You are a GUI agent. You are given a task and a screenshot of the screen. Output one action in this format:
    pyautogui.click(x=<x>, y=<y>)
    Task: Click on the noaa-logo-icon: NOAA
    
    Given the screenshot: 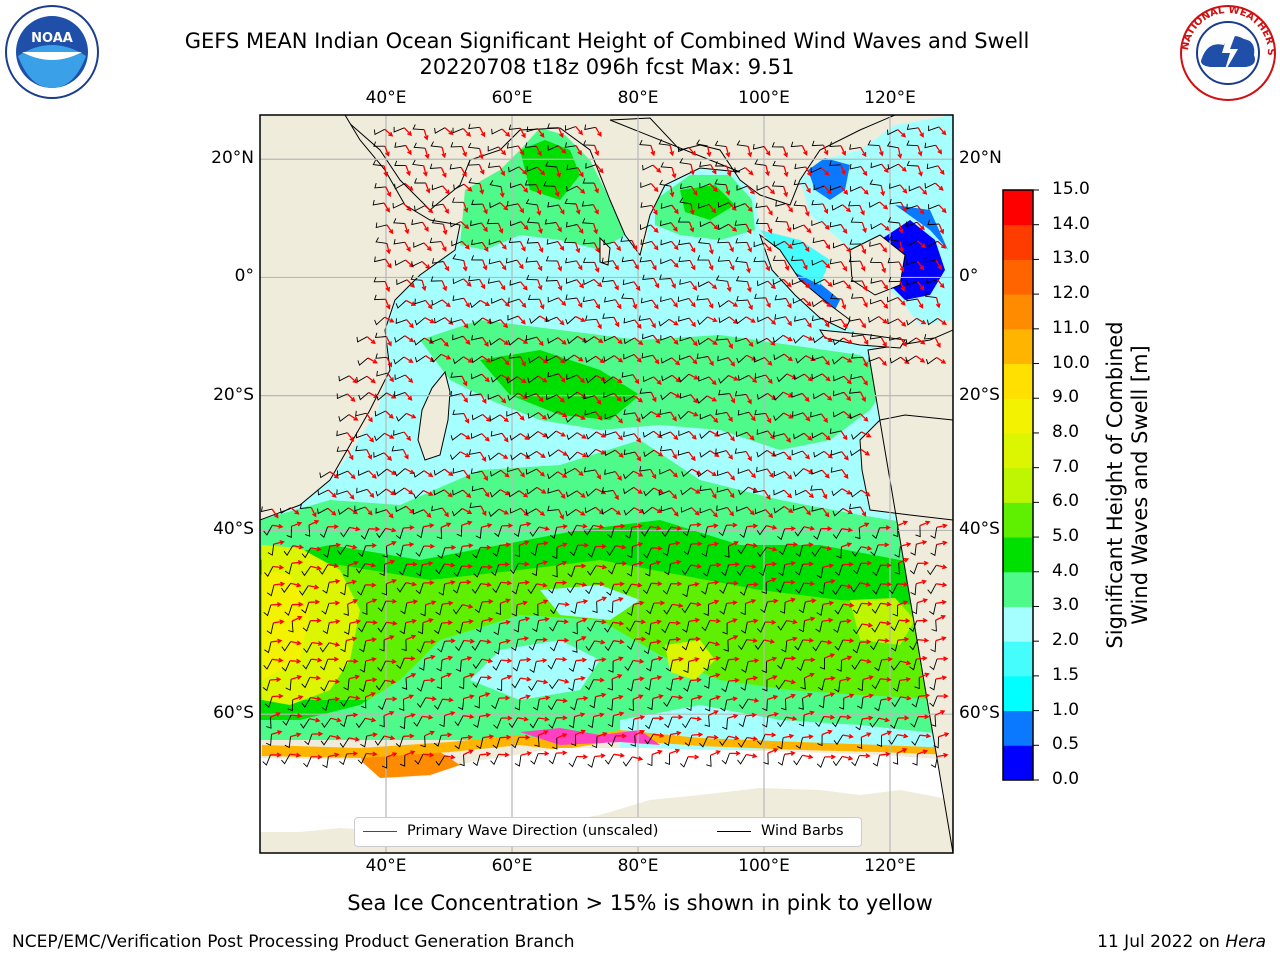 What is the action you would take?
    pyautogui.click(x=52, y=52)
    